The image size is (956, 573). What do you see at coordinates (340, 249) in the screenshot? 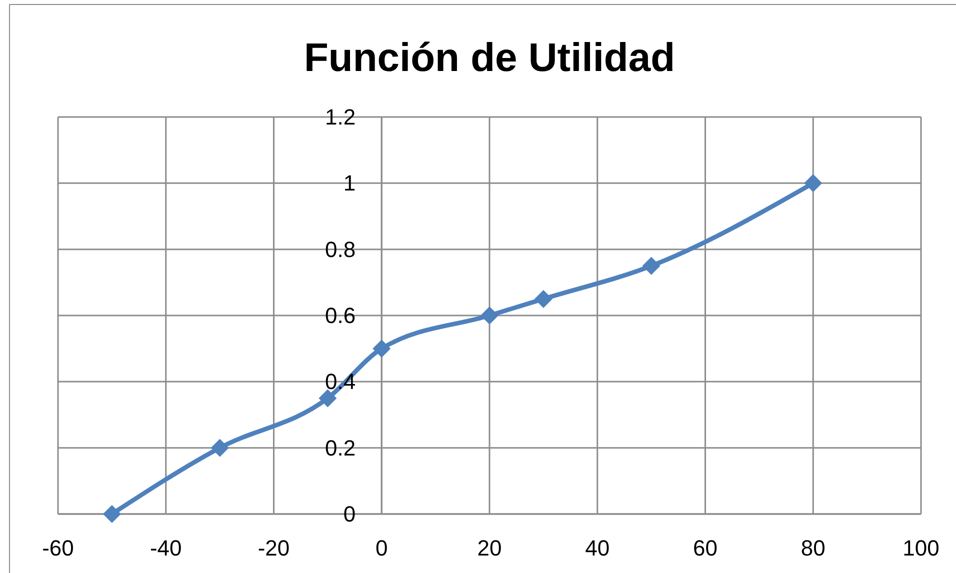
I see `y-tick-label: 0.8` at bounding box center [340, 249].